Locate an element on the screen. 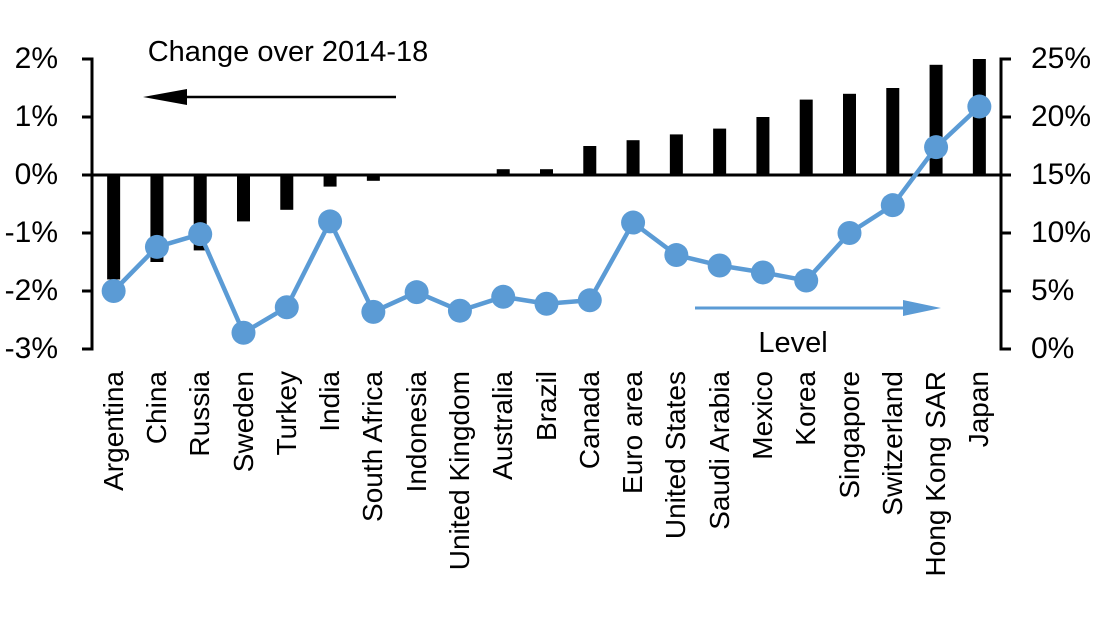  right-axis-tick-label: 20% is located at coordinates (1061, 116).